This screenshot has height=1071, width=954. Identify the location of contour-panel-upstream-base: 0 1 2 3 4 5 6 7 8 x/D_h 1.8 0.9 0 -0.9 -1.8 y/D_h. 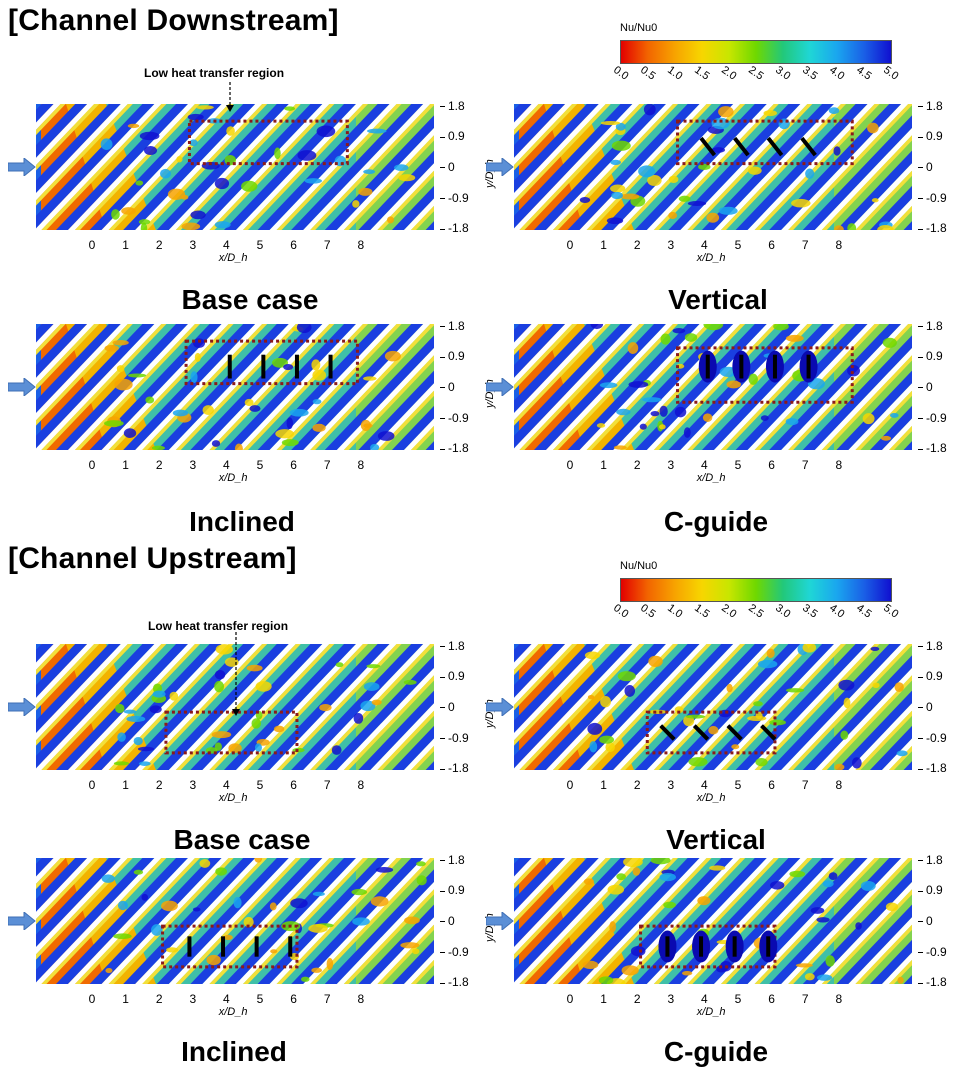
(251, 718).